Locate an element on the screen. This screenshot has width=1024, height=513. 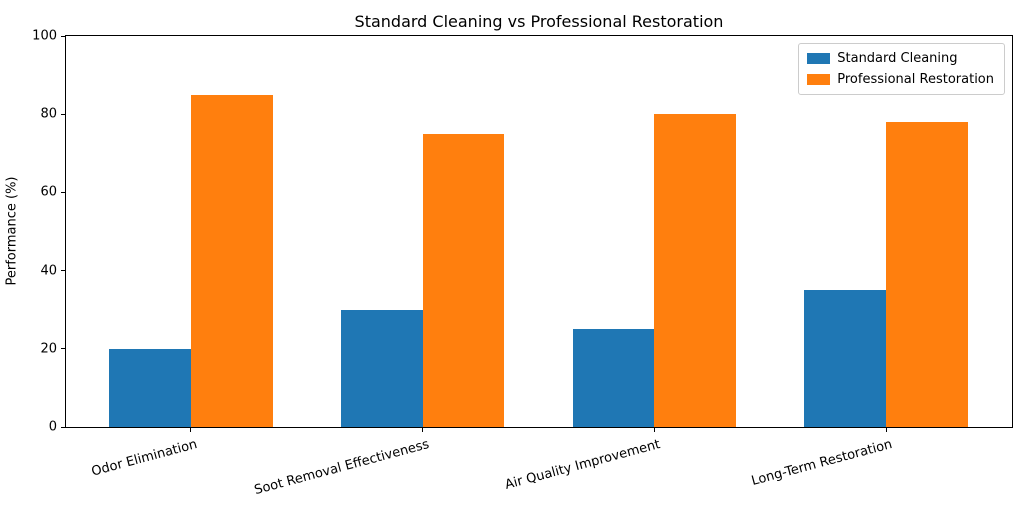
y-axis-label: Performance (%) is located at coordinates (12, 231).